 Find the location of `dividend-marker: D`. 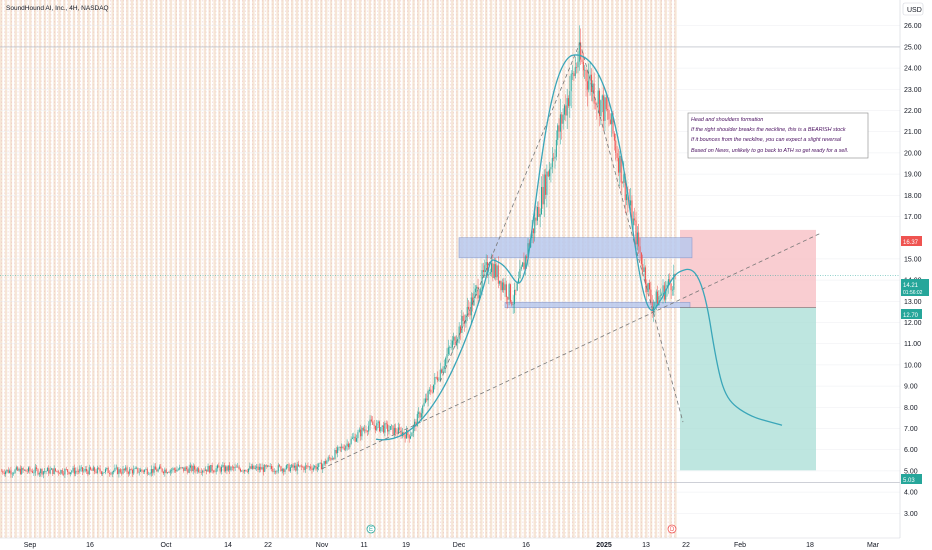

dividend-marker: D is located at coordinates (672, 529).